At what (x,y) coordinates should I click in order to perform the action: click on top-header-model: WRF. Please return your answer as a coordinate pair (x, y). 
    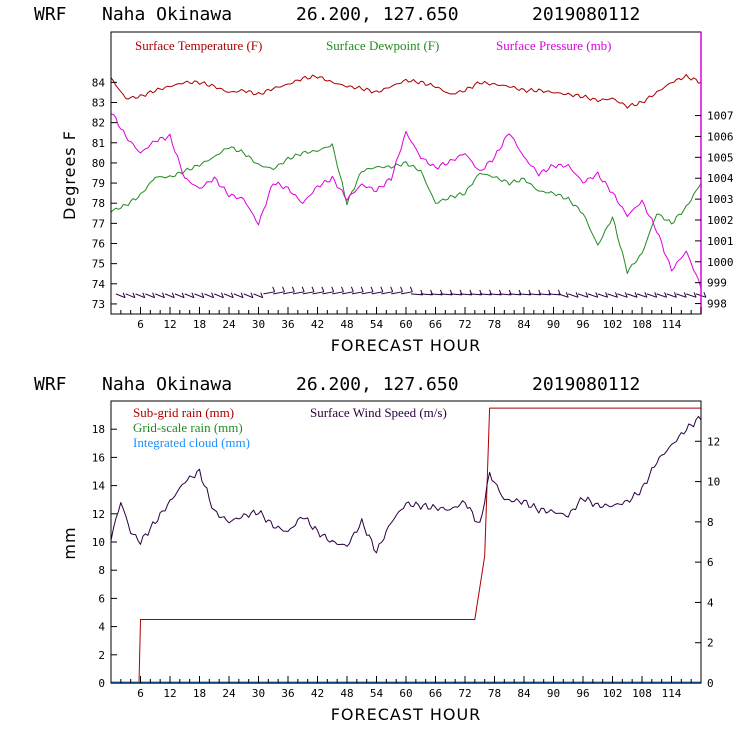
    Looking at the image, I should click on (50, 14).